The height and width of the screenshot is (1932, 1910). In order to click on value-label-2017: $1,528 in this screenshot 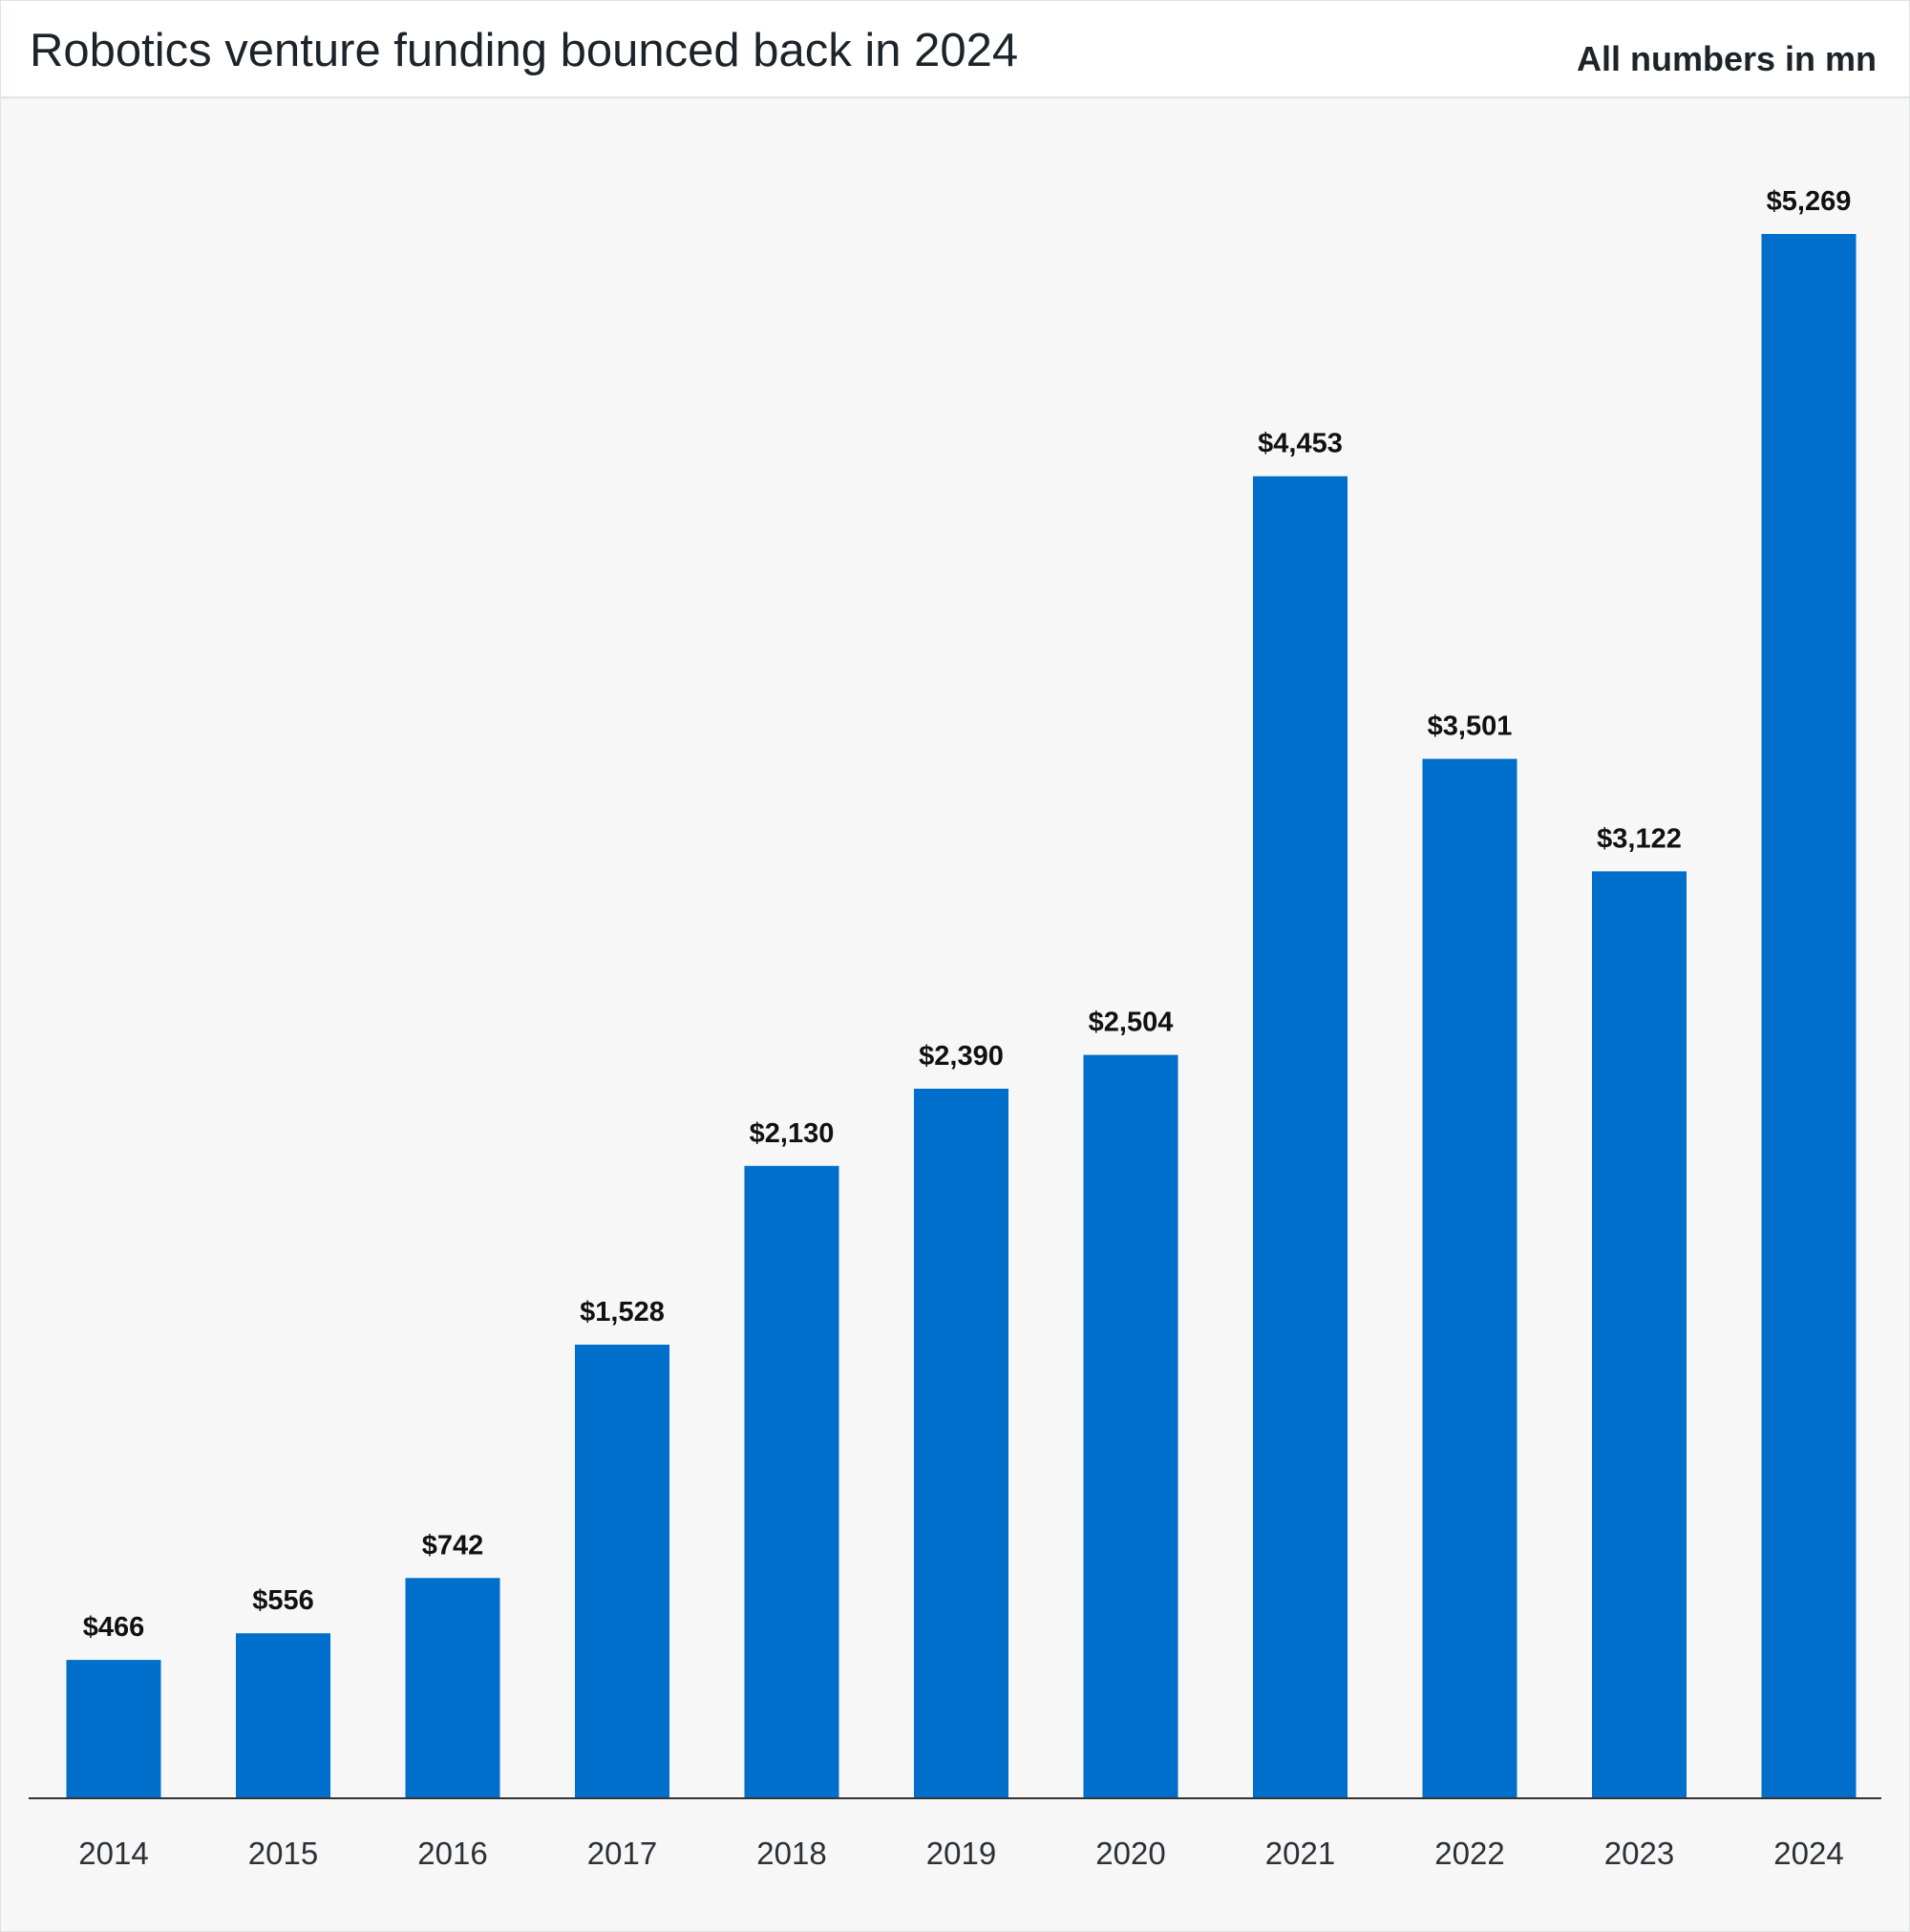, I will do `click(622, 1312)`.